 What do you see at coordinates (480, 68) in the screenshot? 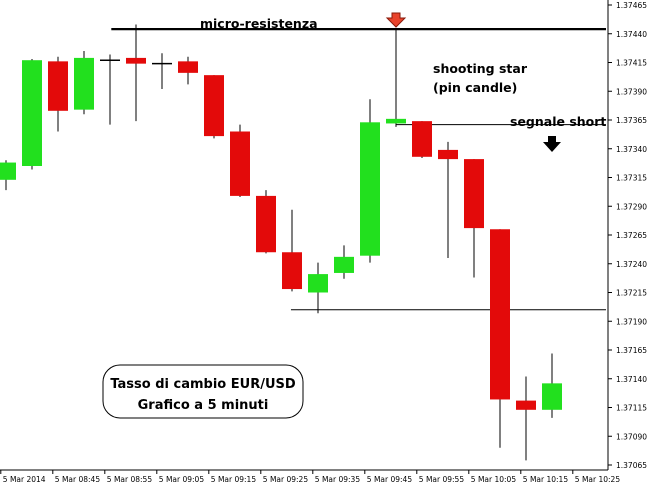
I see `annotation-shooting-star: shooting star` at bounding box center [480, 68].